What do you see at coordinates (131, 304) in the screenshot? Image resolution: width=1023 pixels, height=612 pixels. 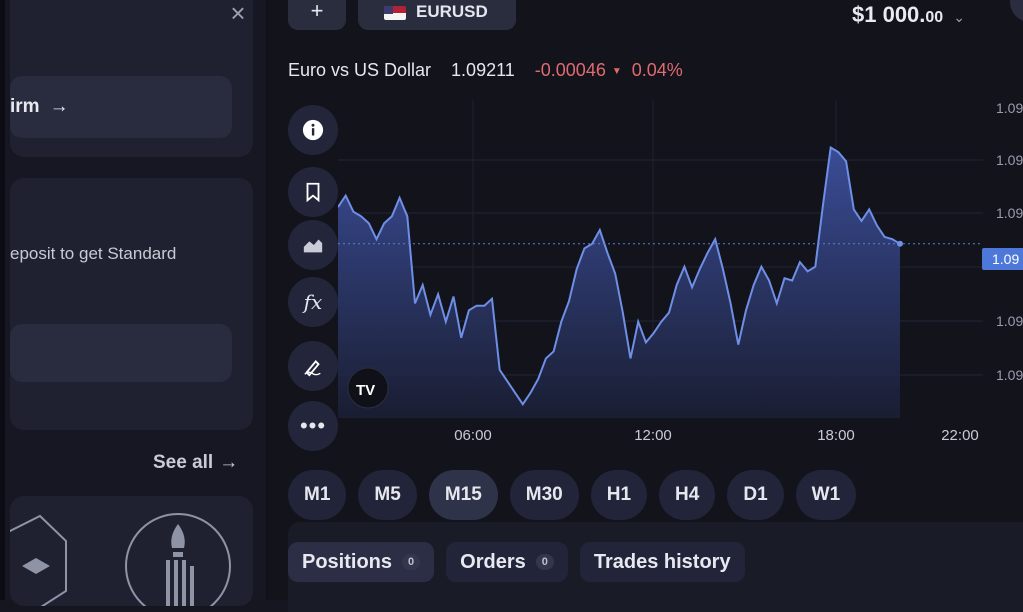 I see `deposit-card: eposit to get Standard` at bounding box center [131, 304].